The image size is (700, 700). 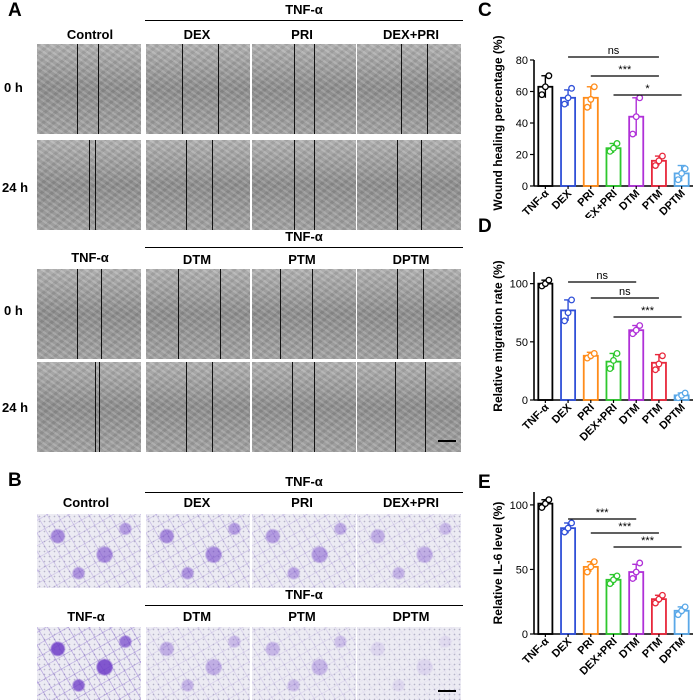 What do you see at coordinates (522, 93) in the screenshot?
I see `y-tick-label: 60` at bounding box center [522, 93].